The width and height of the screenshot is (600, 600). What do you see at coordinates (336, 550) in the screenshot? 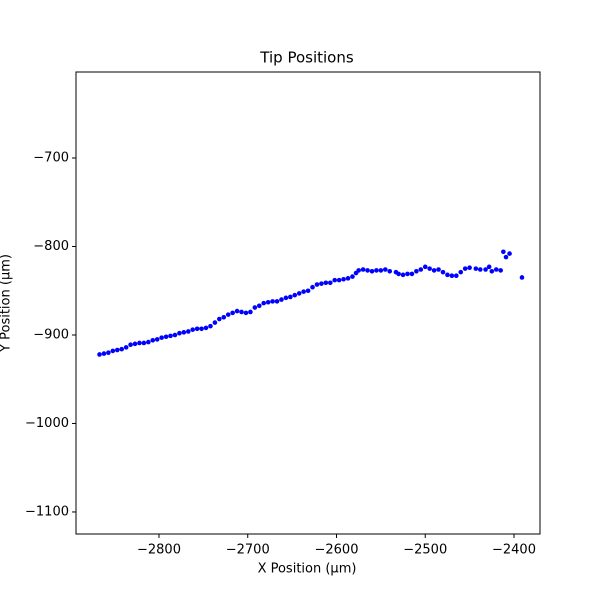
I see `x-tick-label: −2600` at bounding box center [336, 550].